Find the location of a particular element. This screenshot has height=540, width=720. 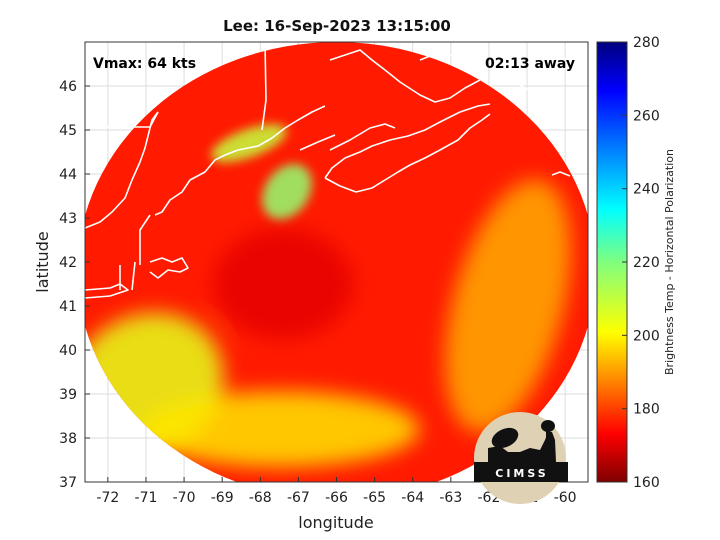

colorbar-tick-label: 220 is located at coordinates (646, 263).